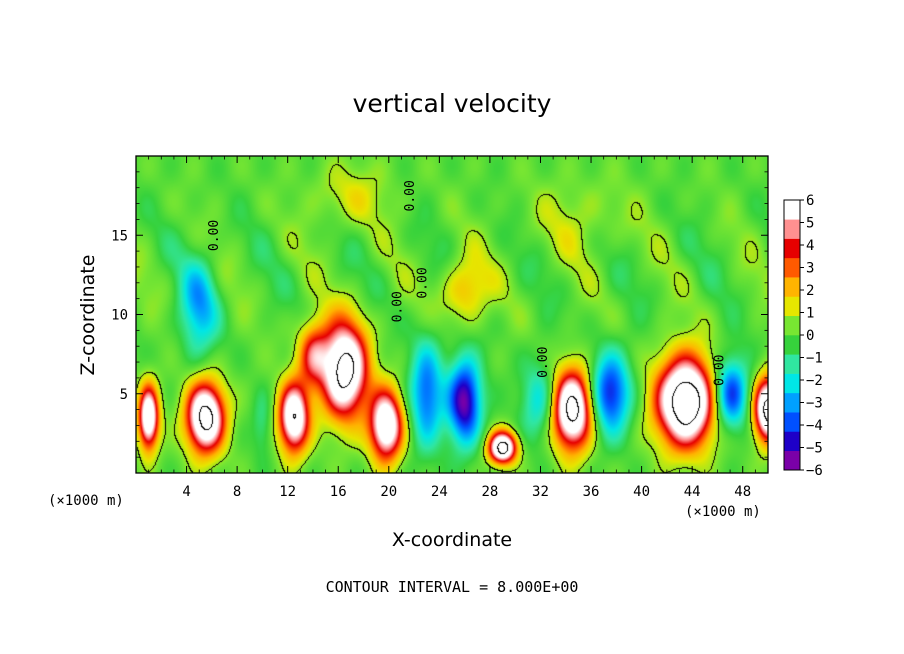  What do you see at coordinates (814, 426) in the screenshot?
I see `colorbar-tick-label: −4` at bounding box center [814, 426].